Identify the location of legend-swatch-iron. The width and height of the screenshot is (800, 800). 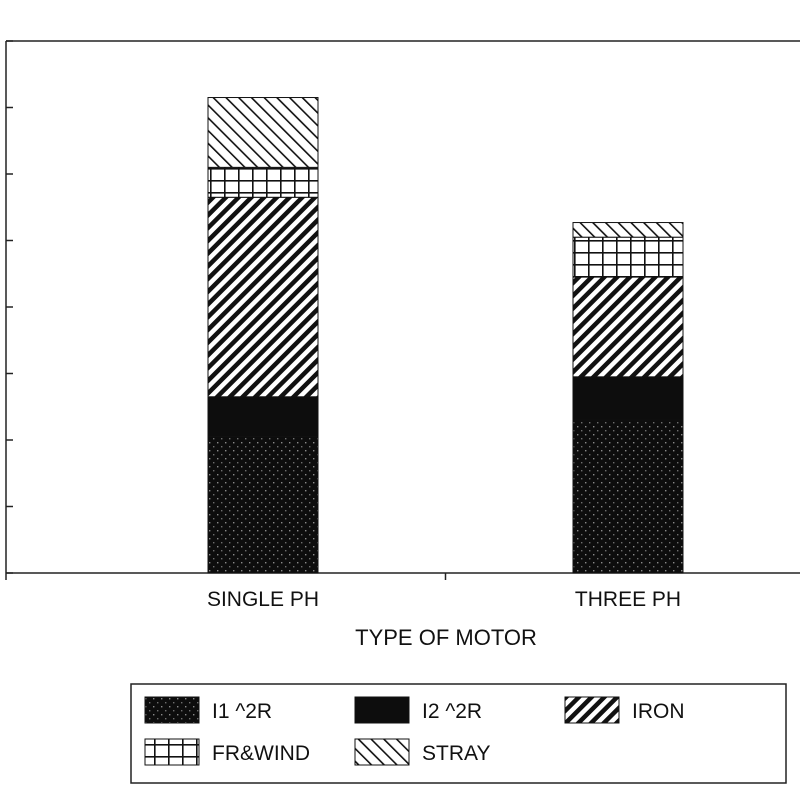
(592, 710).